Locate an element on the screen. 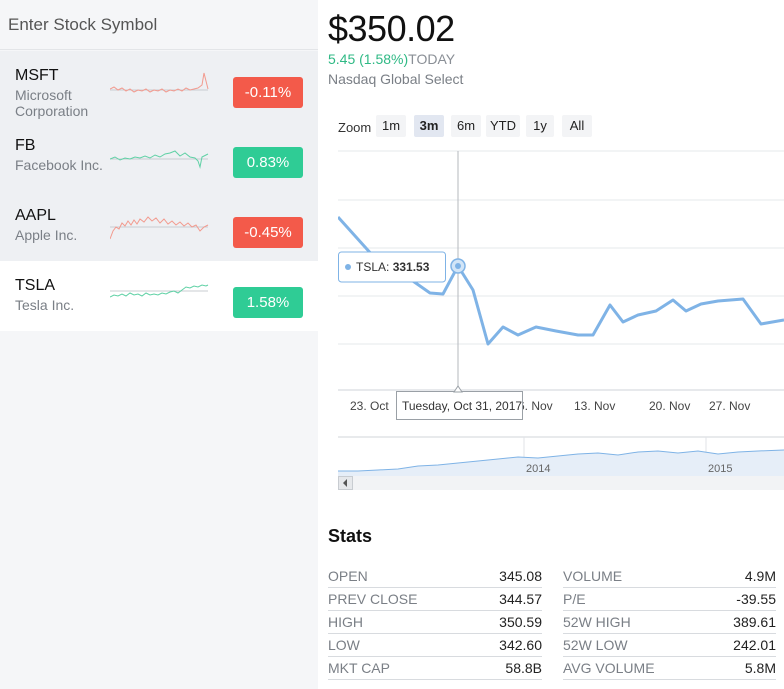 This screenshot has height=689, width=784. company-name: Microsoft Corporation is located at coordinates (52, 103).